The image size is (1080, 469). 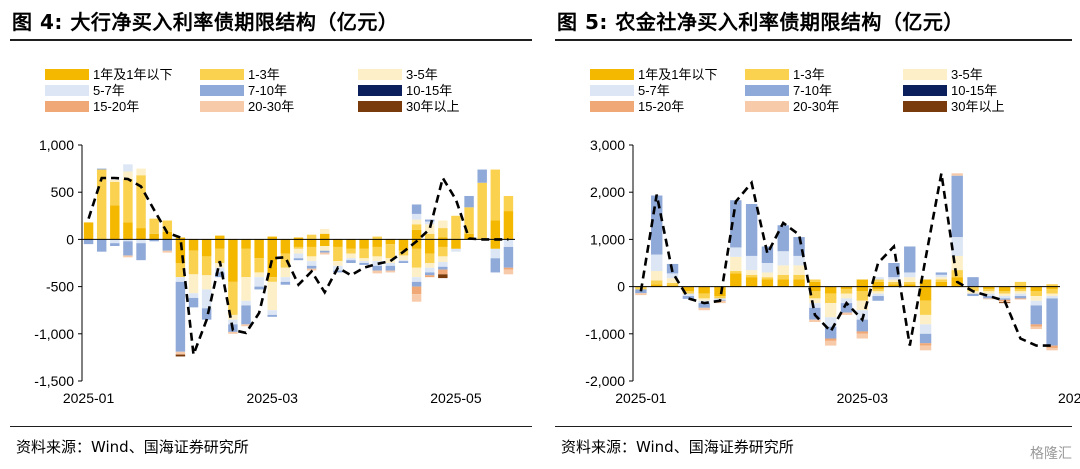 What do you see at coordinates (1069, 398) in the screenshot?
I see `x-tick-label: 2025-05` at bounding box center [1069, 398].